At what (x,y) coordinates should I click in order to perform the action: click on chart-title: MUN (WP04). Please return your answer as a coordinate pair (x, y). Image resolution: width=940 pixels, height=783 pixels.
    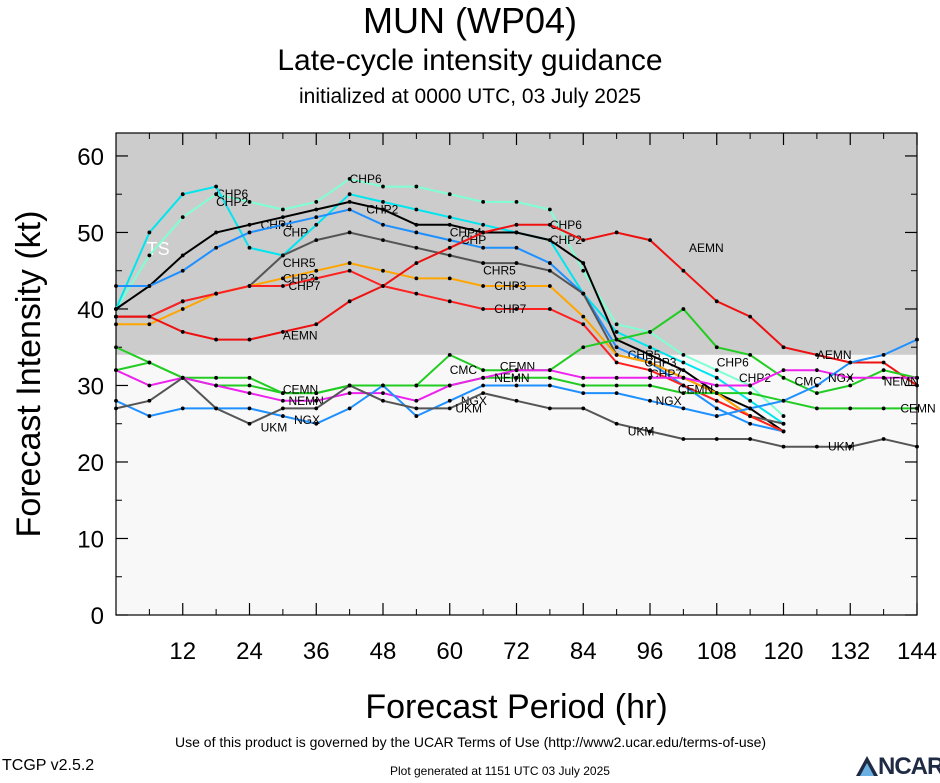
    Looking at the image, I should click on (470, 20).